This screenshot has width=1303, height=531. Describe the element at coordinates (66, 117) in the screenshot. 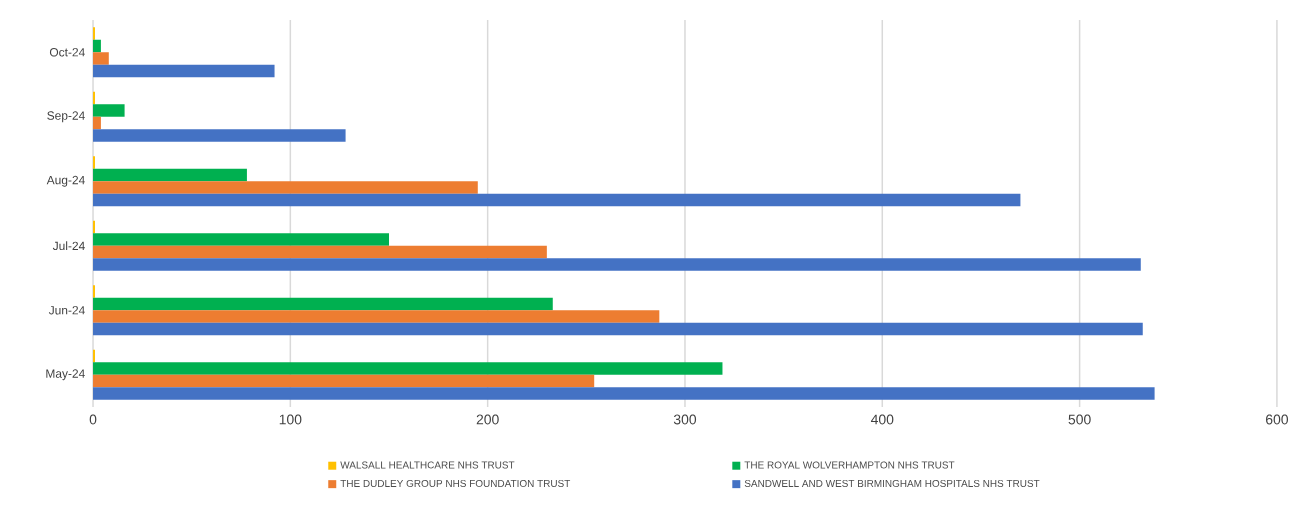

I see `y-tick-label: Sep-24` at that location.